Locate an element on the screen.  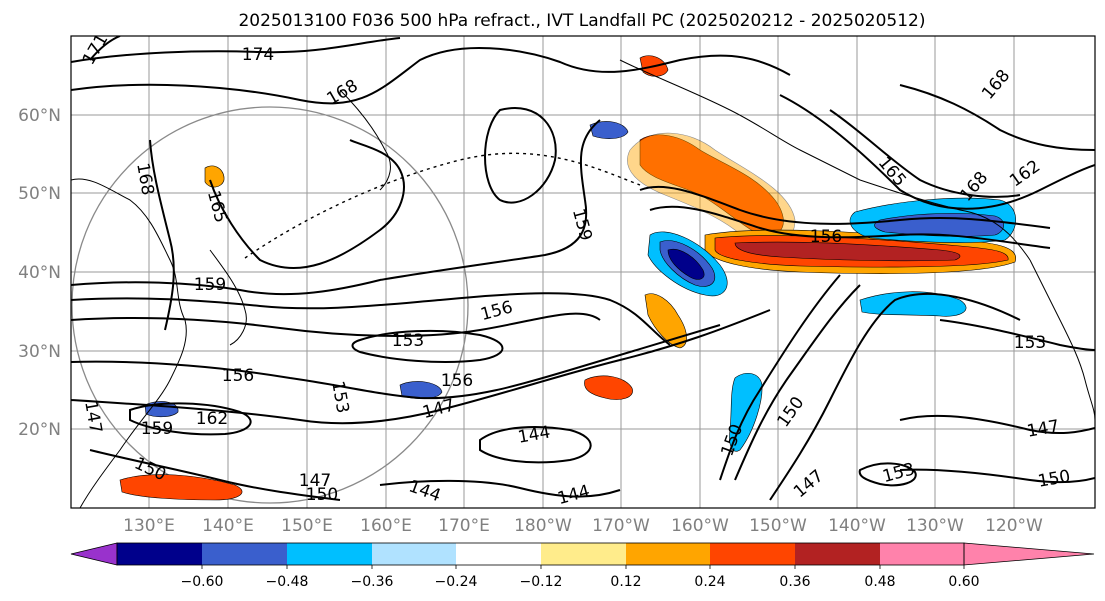
orange-southwest-blob is located at coordinates (181, 487).